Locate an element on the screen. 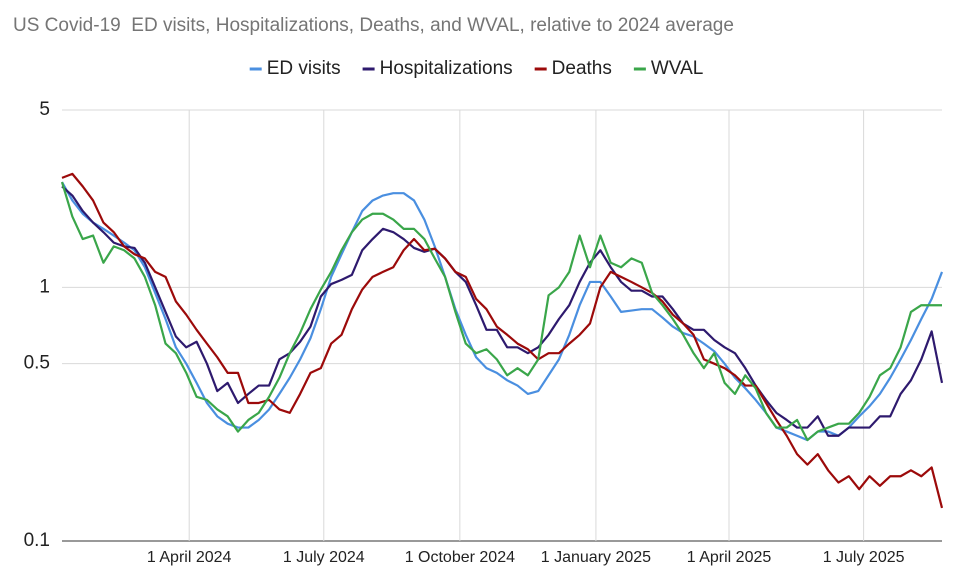  legend-label: WVAL is located at coordinates (677, 68).